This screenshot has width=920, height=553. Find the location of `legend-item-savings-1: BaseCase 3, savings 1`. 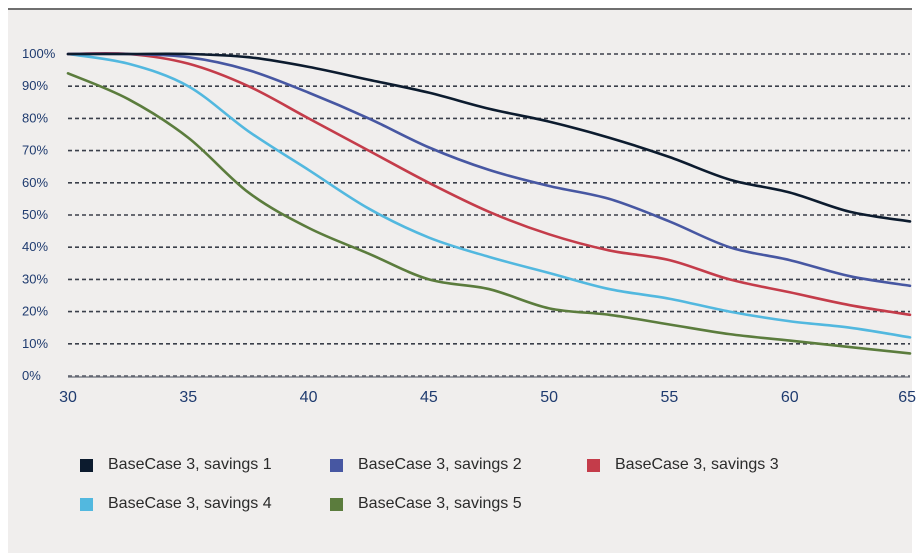

legend-item-savings-1: BaseCase 3, savings 1 is located at coordinates (176, 465).